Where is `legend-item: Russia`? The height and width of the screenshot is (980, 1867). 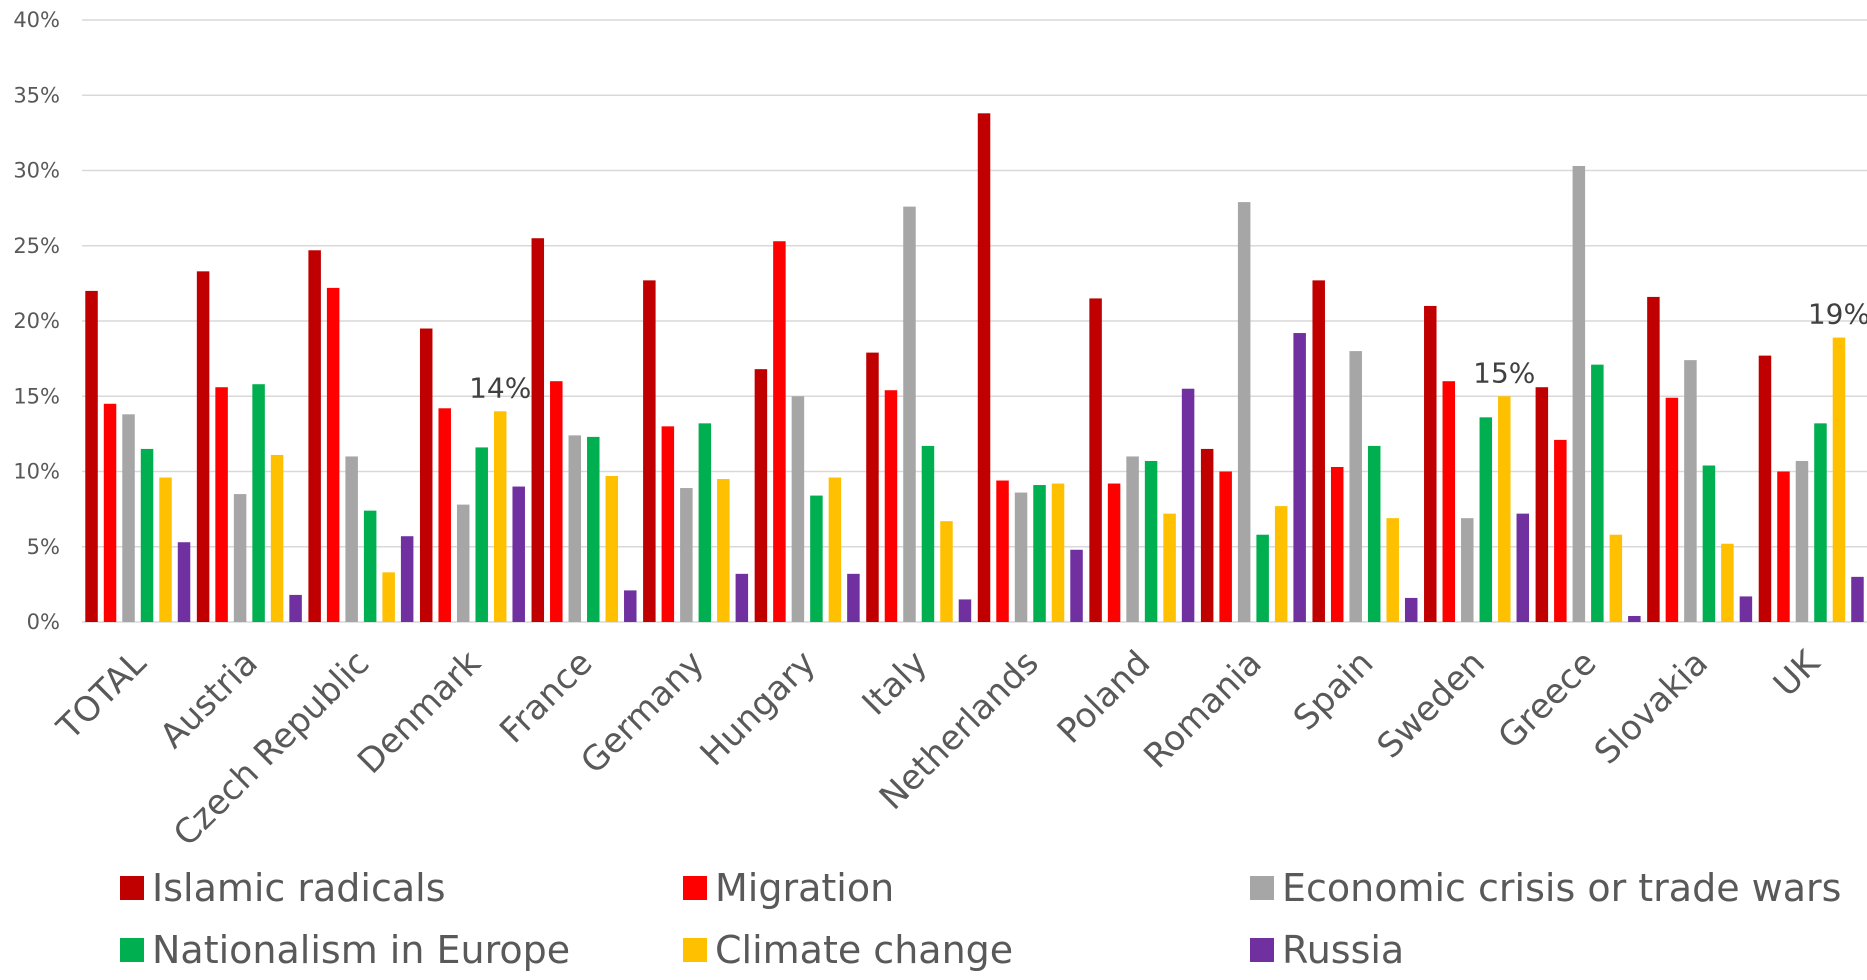
legend-item: Russia is located at coordinates (1327, 950).